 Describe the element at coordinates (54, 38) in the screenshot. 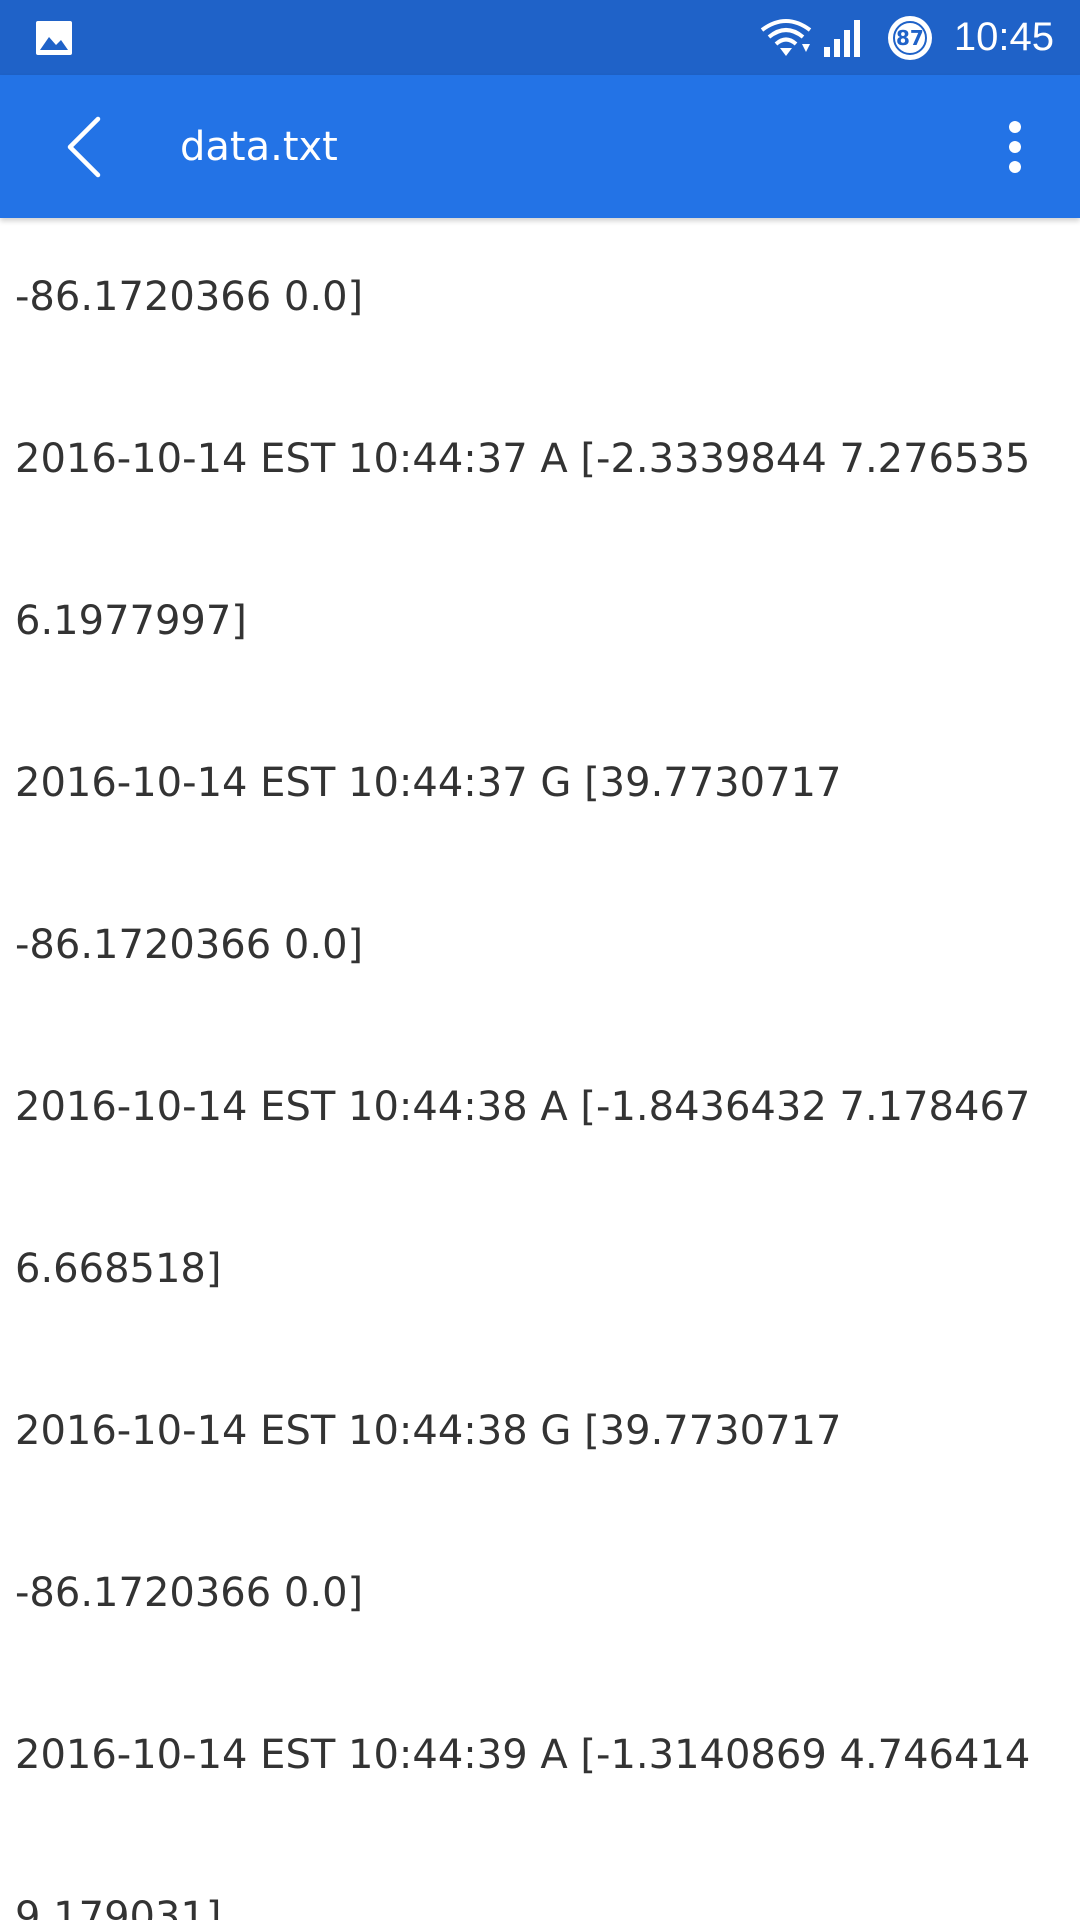

I see `image-notification-icon` at that location.